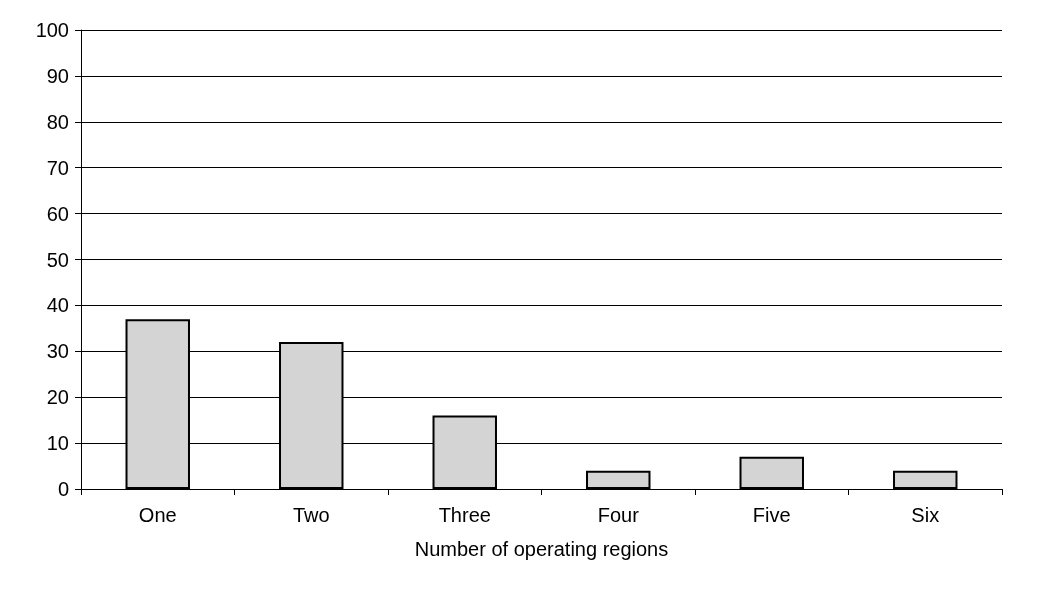 Image resolution: width=1050 pixels, height=596 pixels. Describe the element at coordinates (63, 489) in the screenshot. I see `y-tick-label: 0` at that location.